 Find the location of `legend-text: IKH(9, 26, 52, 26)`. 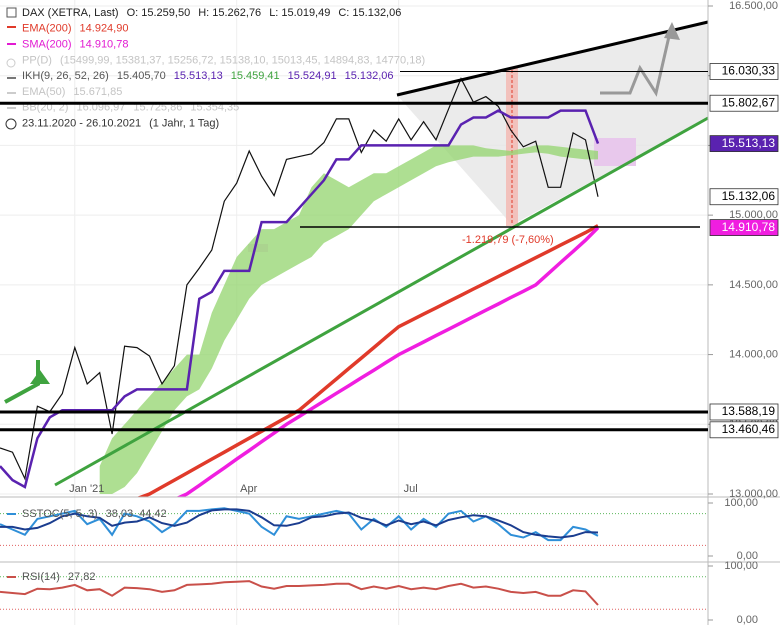

legend-text: IKH(9, 26, 52, 26) is located at coordinates (65, 76).